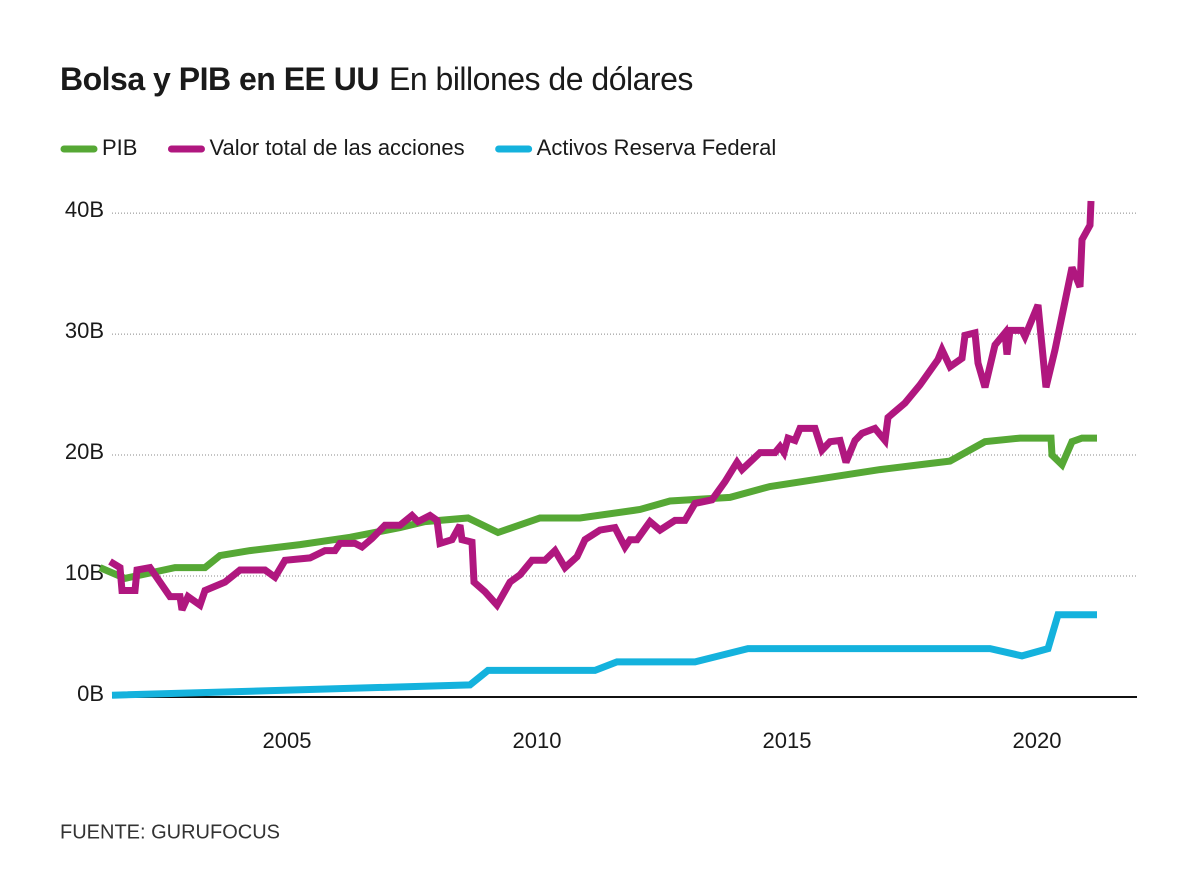 This screenshot has width=1200, height=889. Describe the element at coordinates (90, 693) in the screenshot. I see `y-tick-label: 0B` at that location.